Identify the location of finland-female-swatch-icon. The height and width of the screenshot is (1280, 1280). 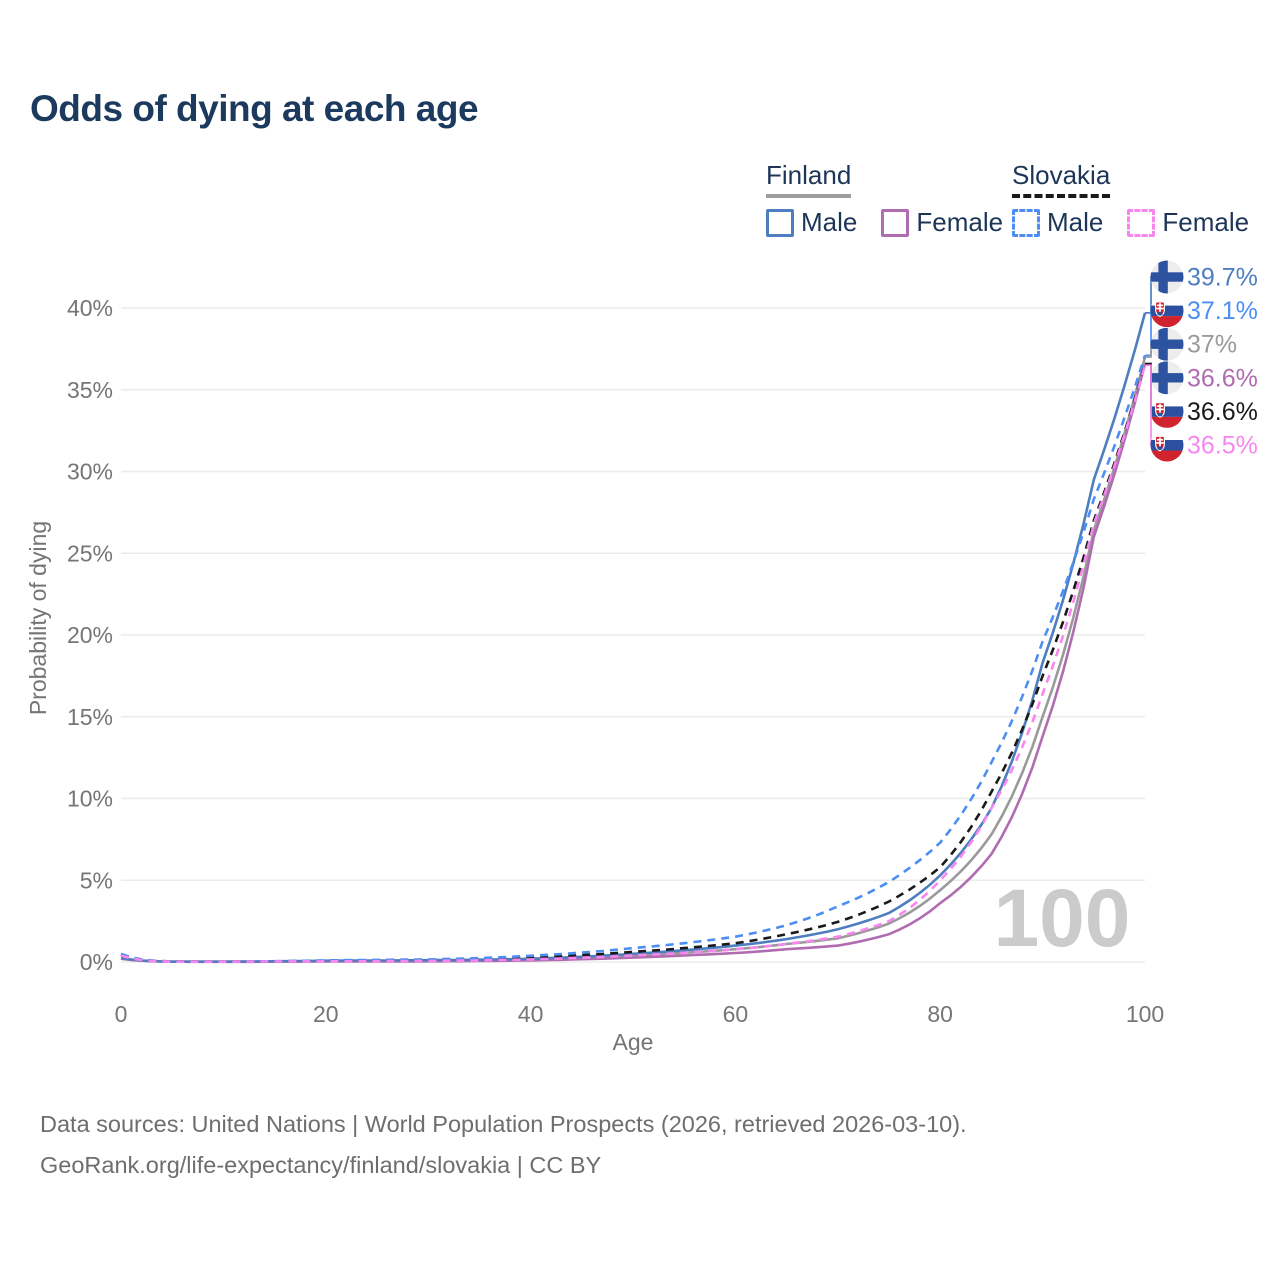
(895, 222).